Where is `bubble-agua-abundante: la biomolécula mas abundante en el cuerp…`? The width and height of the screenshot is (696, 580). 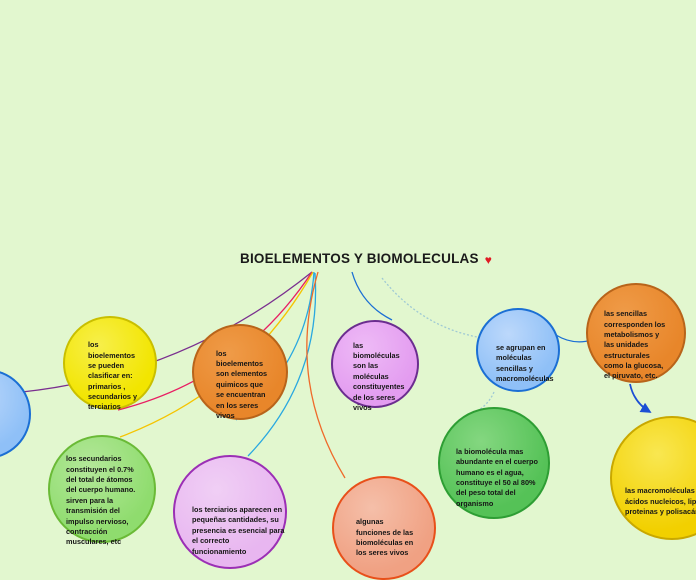
bubble-agua-abundante: la biomolécula mas abundante en el cuerp… is located at coordinates (494, 463).